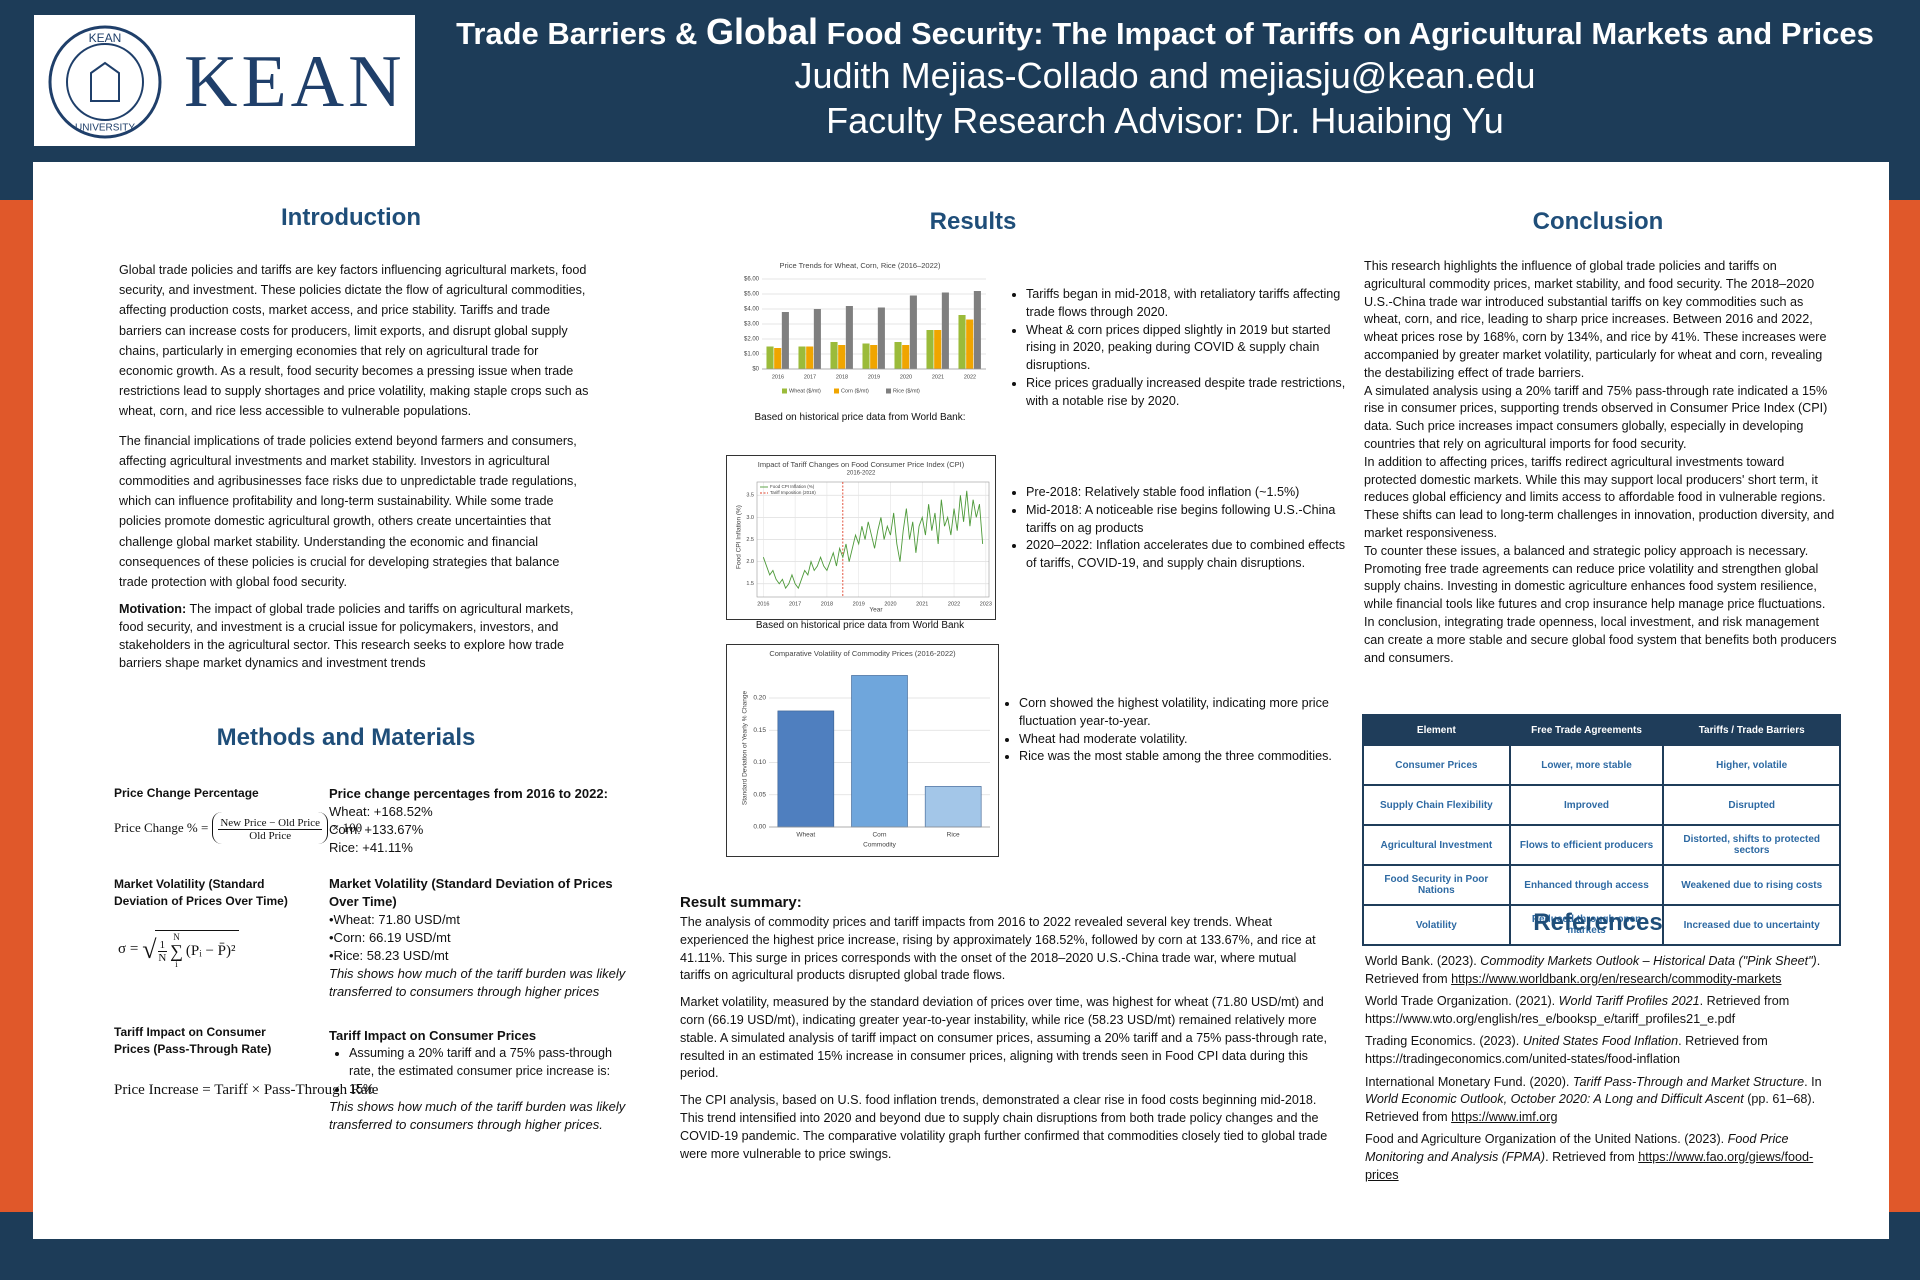  What do you see at coordinates (105, 38) in the screenshot?
I see `seal-text: KEAN` at bounding box center [105, 38].